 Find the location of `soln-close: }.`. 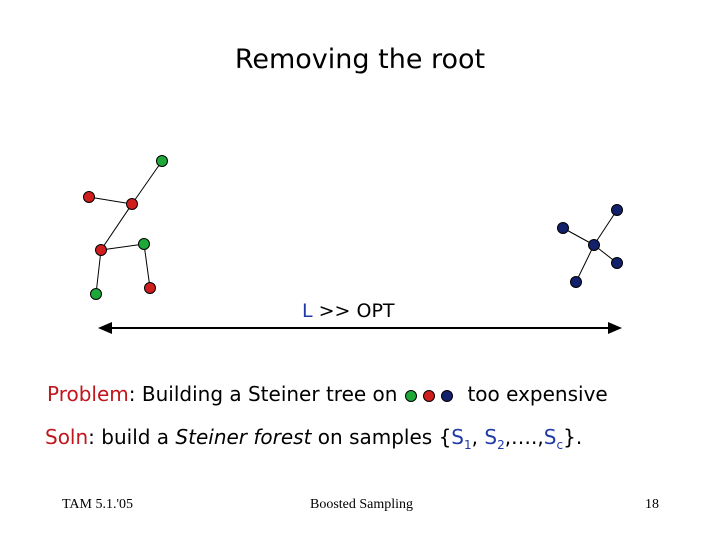

soln-close: }. is located at coordinates (573, 437).